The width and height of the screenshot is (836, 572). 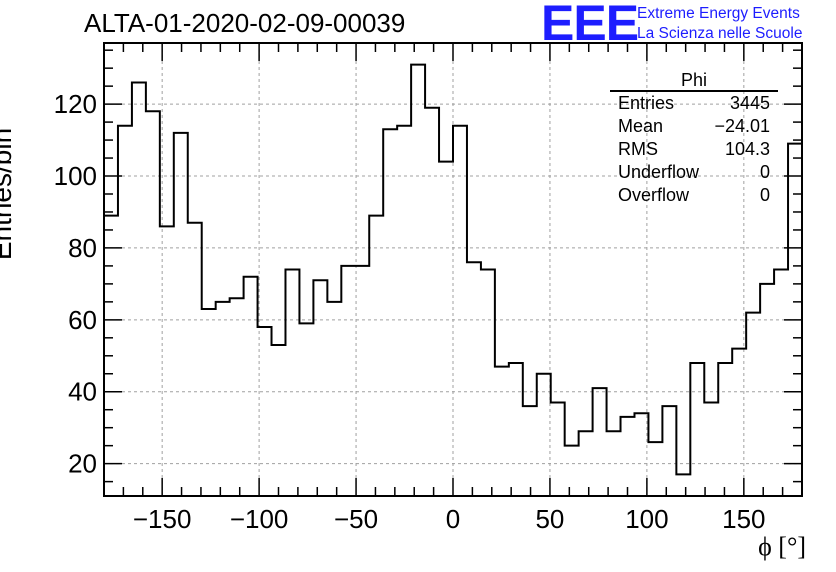 What do you see at coordinates (75, 104) in the screenshot?
I see `y-tick-label: 120` at bounding box center [75, 104].